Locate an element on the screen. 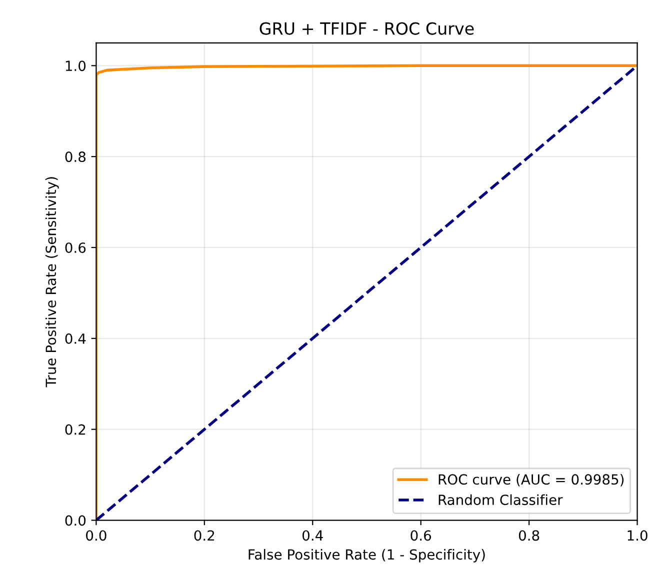 Image resolution: width=668 pixels, height=580 pixels. x-axis-title: False Positive Rate (1 - Specificity) is located at coordinates (366, 555).